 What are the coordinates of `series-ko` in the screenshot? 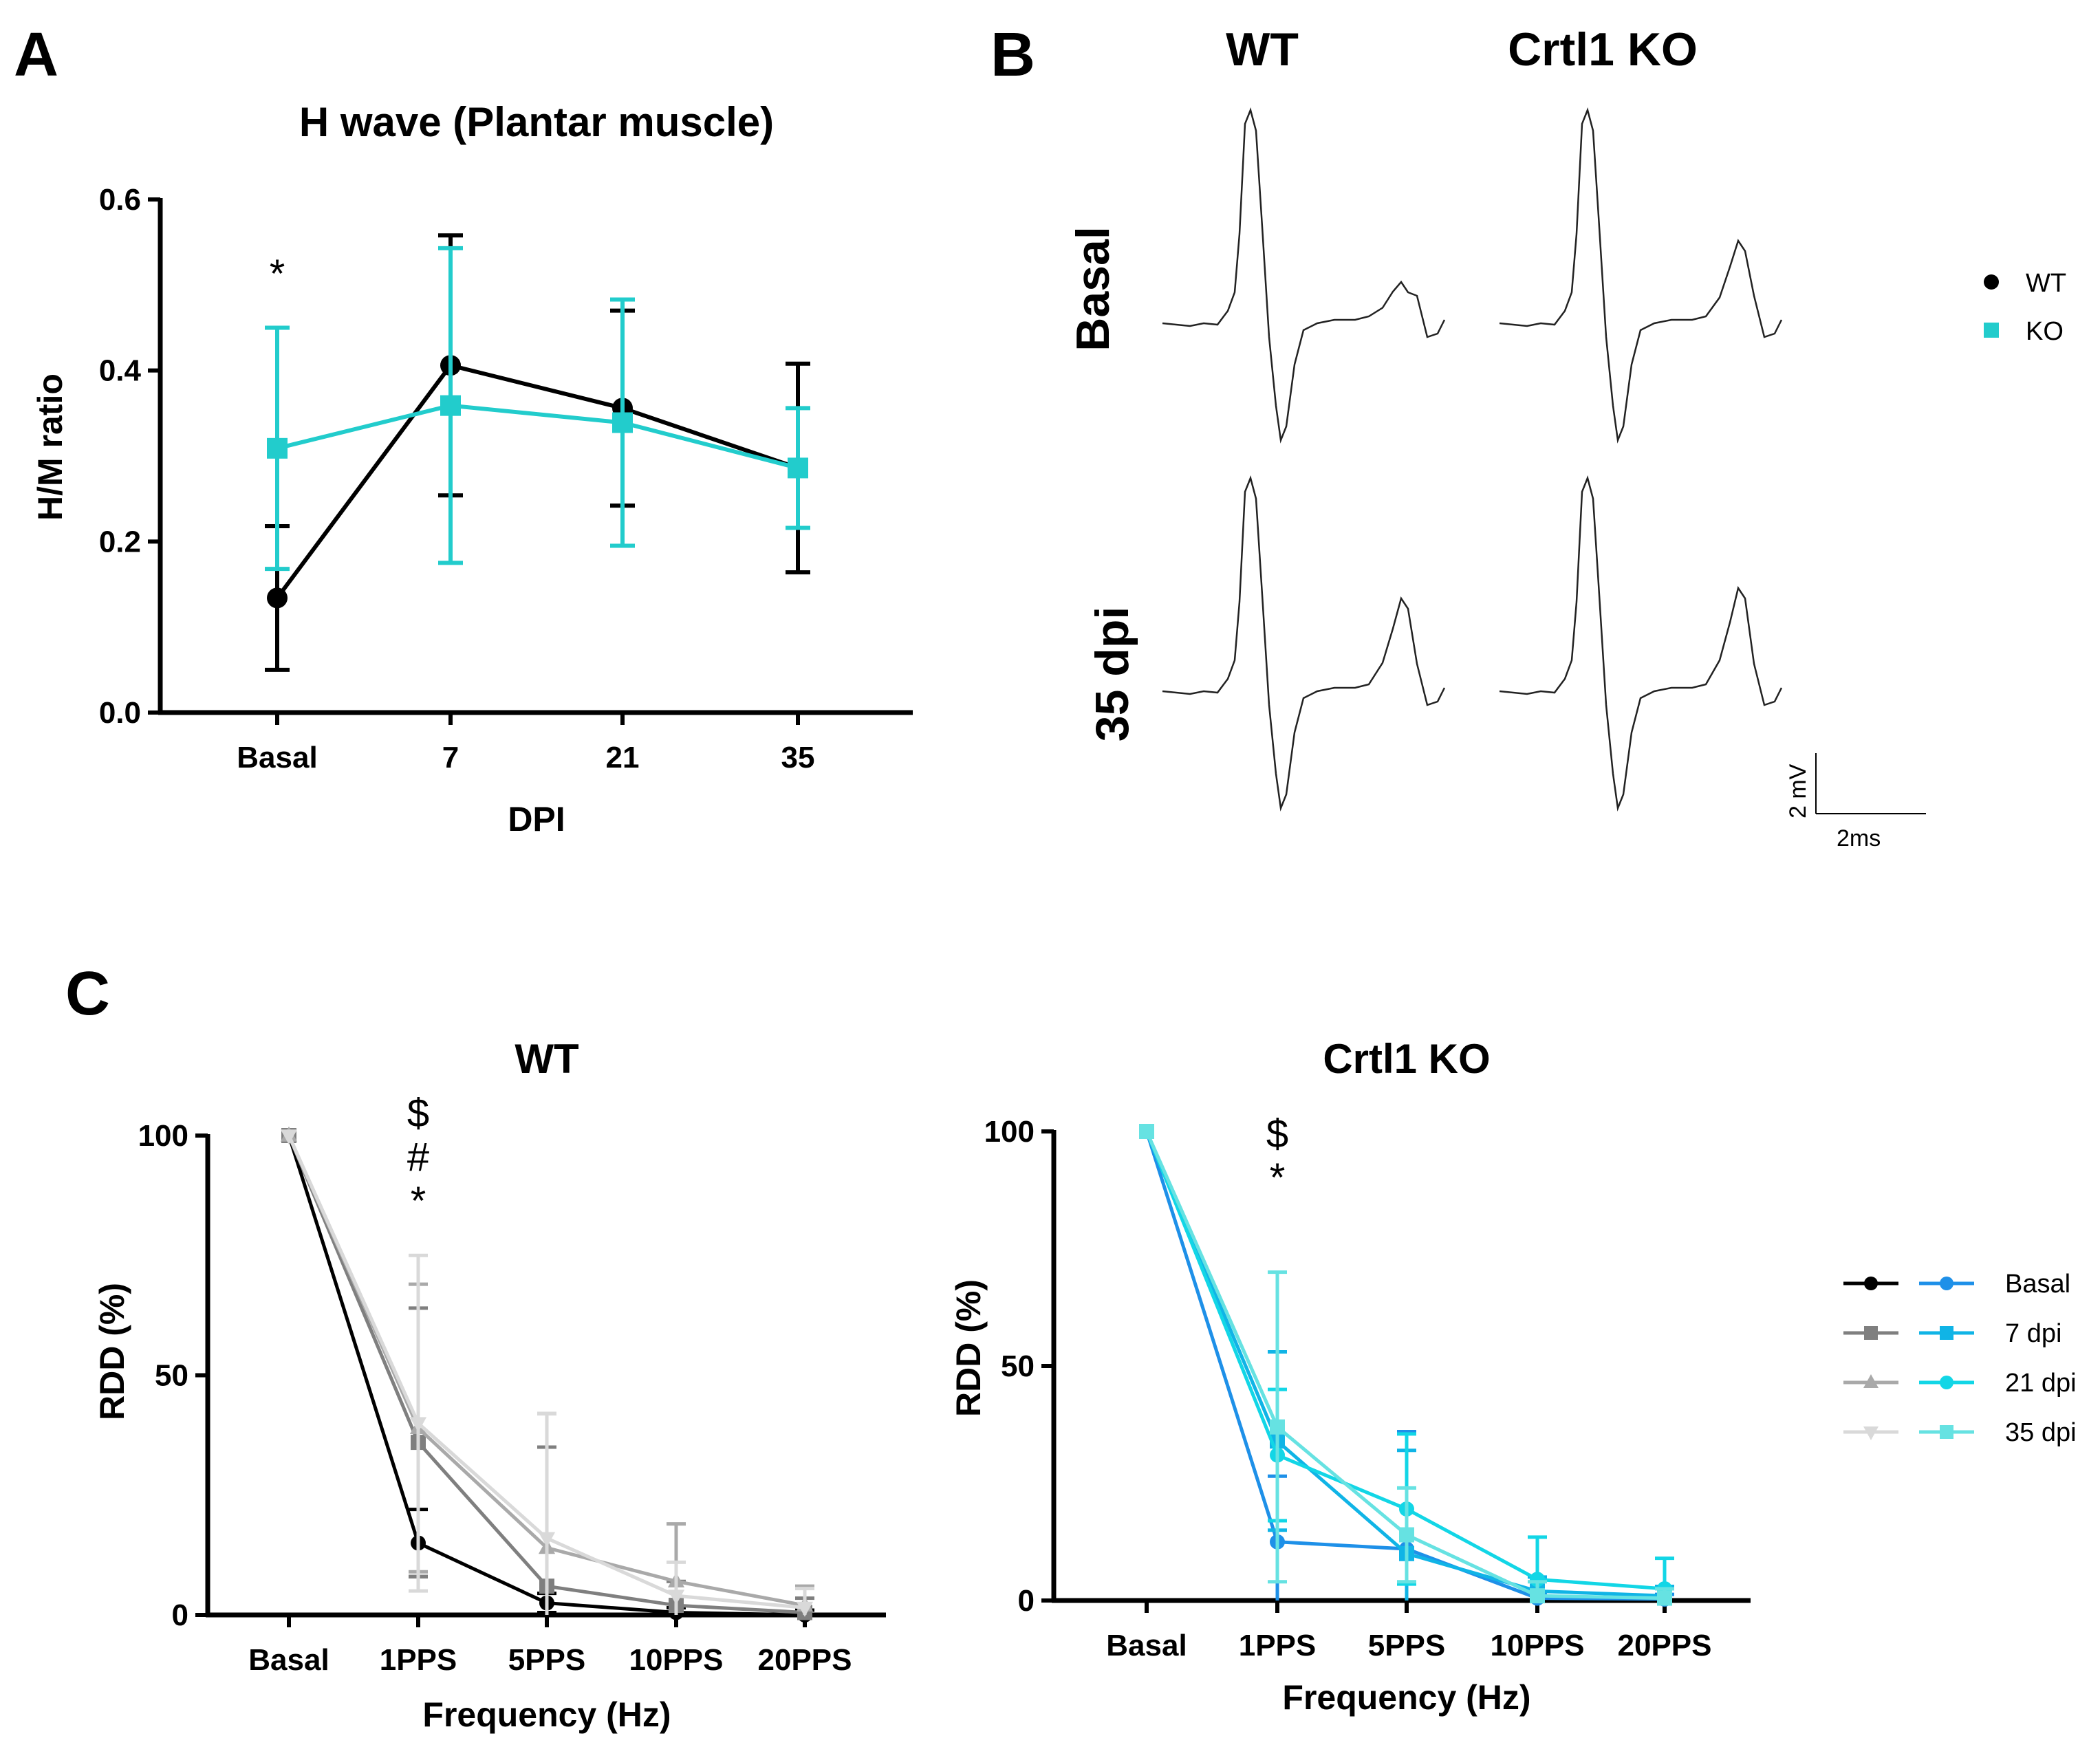 It's located at (537, 409).